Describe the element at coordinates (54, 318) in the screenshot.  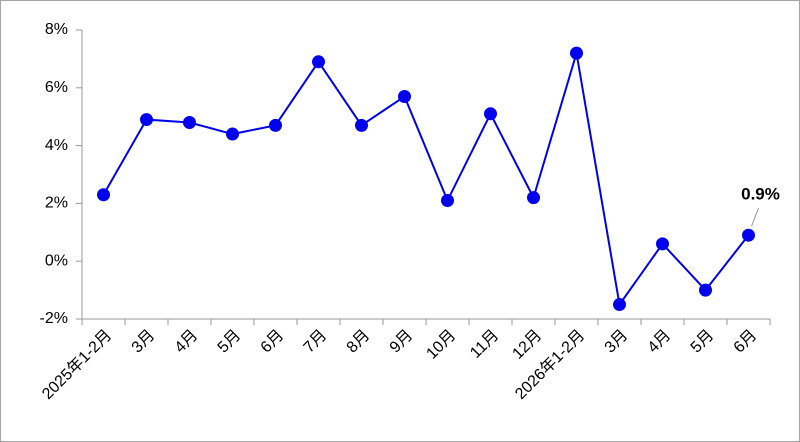
I see `y-tick-label: -2%` at that location.